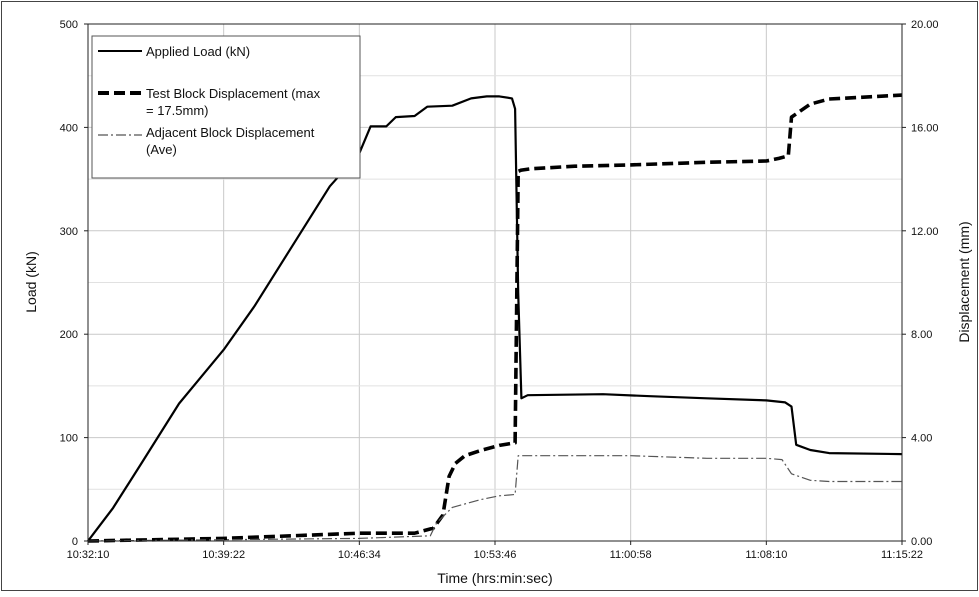 This screenshot has width=979, height=597. I want to click on legend-label-test-block-line1: Test Block Displacement (max, so click(233, 93).